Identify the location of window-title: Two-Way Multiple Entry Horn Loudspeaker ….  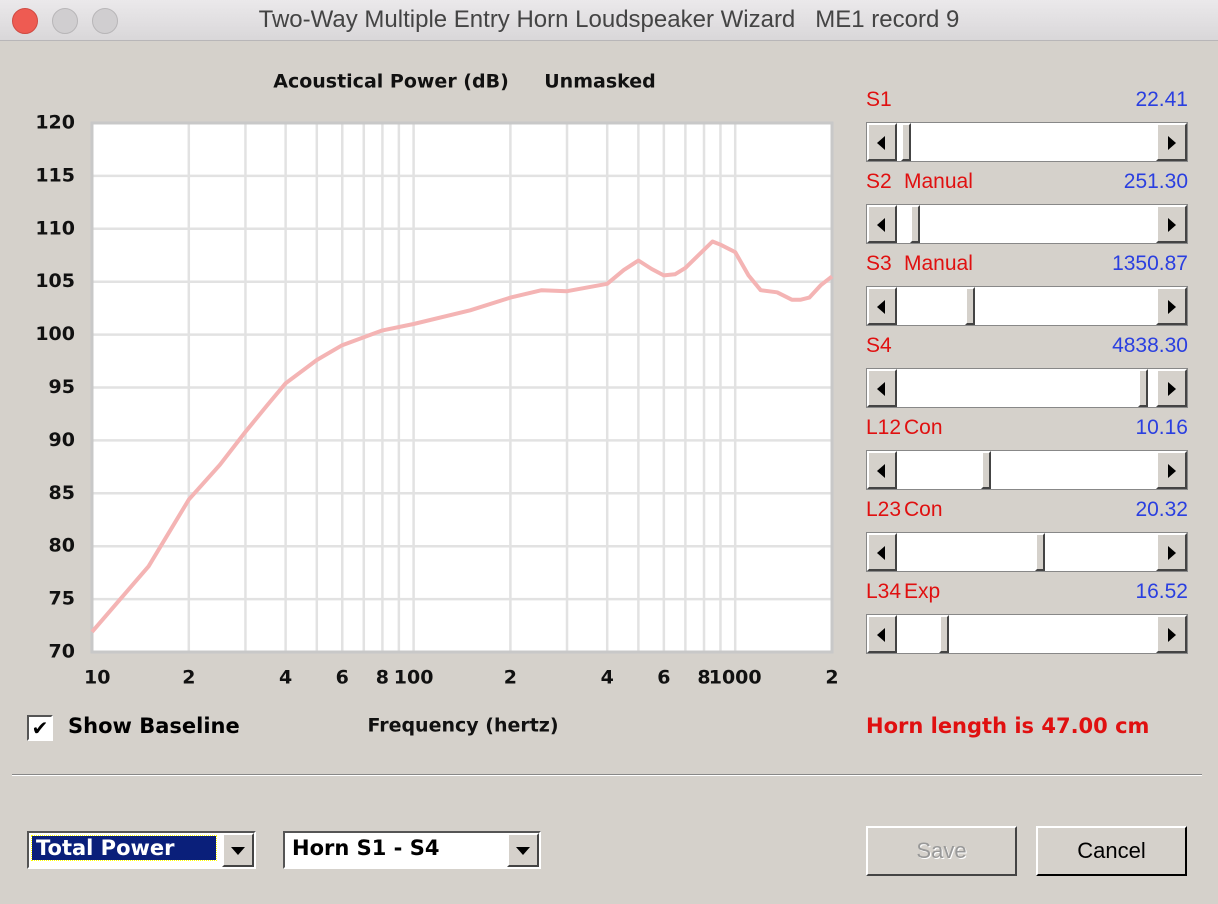
(609, 19).